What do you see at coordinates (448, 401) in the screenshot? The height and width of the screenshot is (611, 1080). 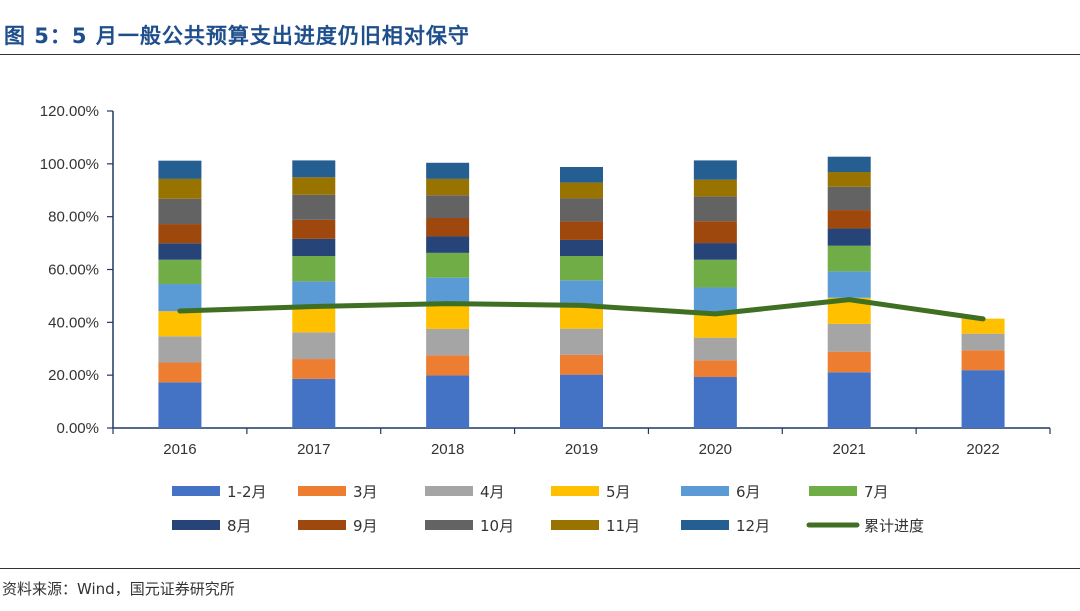 I see `bar-segment-2018-1-2月` at bounding box center [448, 401].